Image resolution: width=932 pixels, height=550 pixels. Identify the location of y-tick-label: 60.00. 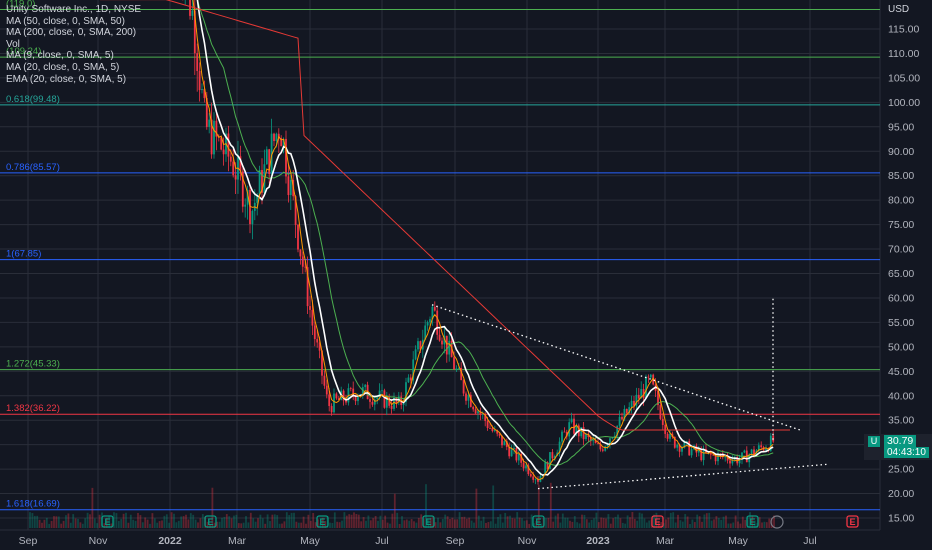
(901, 298).